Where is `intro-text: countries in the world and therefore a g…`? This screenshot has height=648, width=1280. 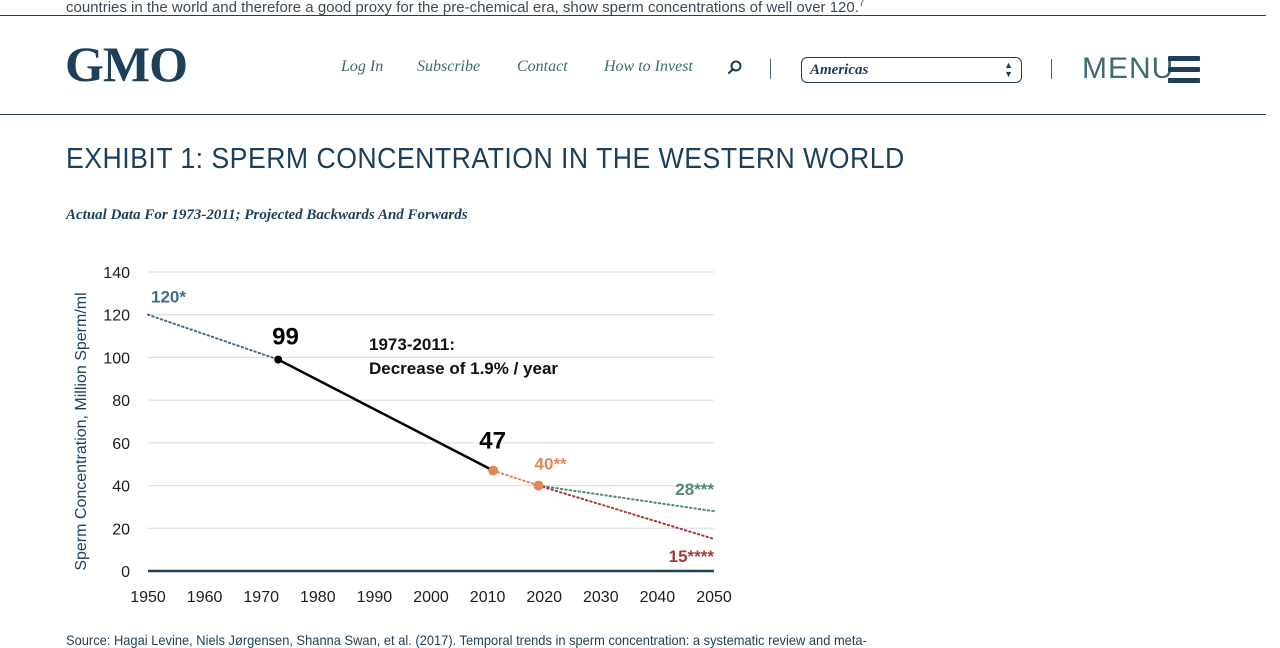
intro-text: countries in the world and therefore a g… is located at coordinates (462, 7).